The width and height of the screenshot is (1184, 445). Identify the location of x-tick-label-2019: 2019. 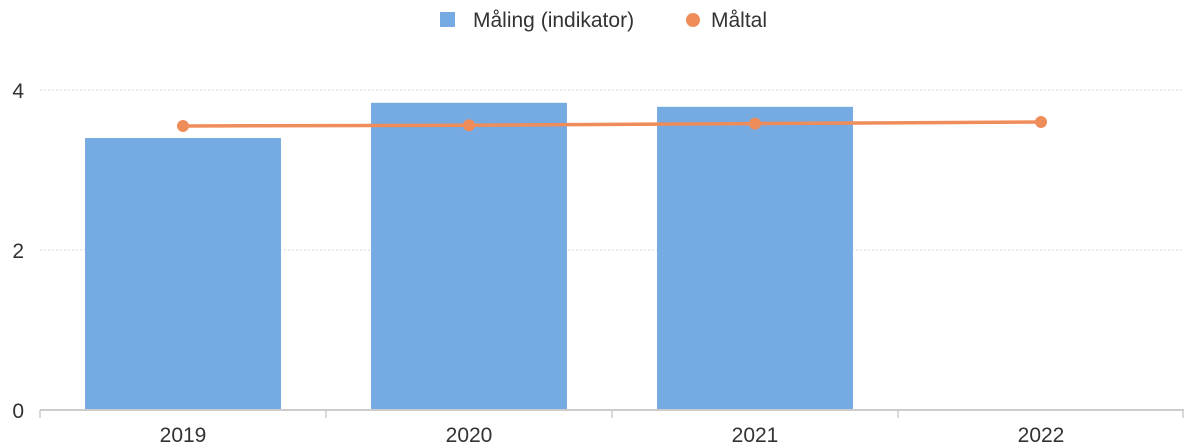
(183, 434).